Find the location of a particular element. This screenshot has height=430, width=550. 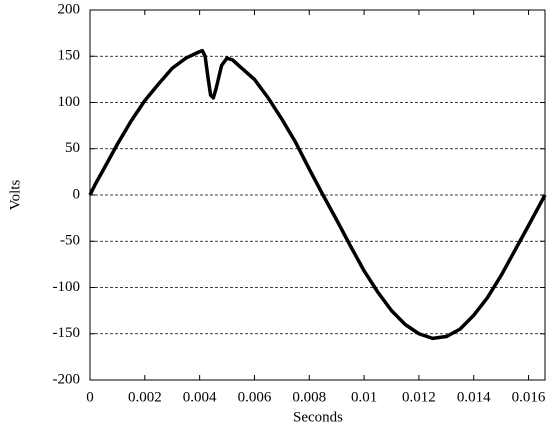

y-tick-label: -200 is located at coordinates (67, 379).